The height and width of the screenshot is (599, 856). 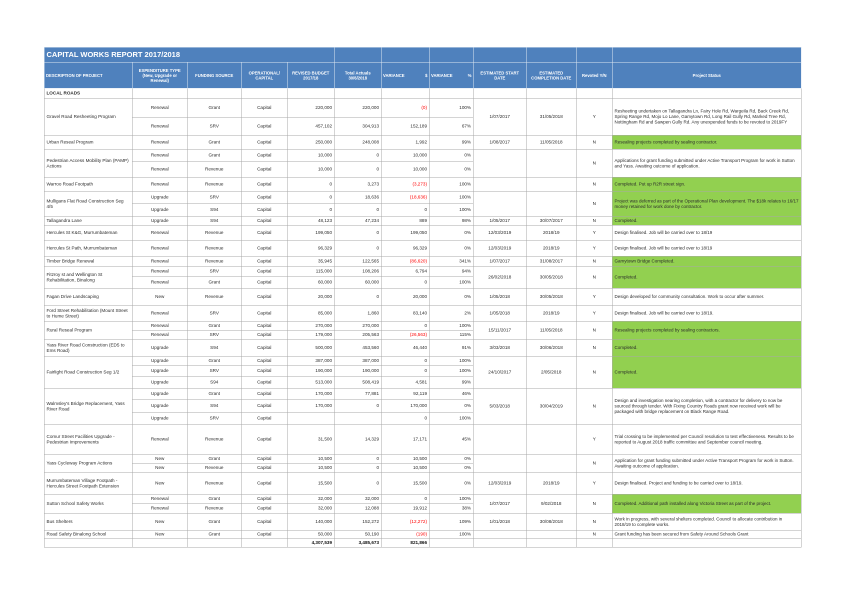 I want to click on estimated-completion-date: 11/05/2018, so click(x=551, y=142).